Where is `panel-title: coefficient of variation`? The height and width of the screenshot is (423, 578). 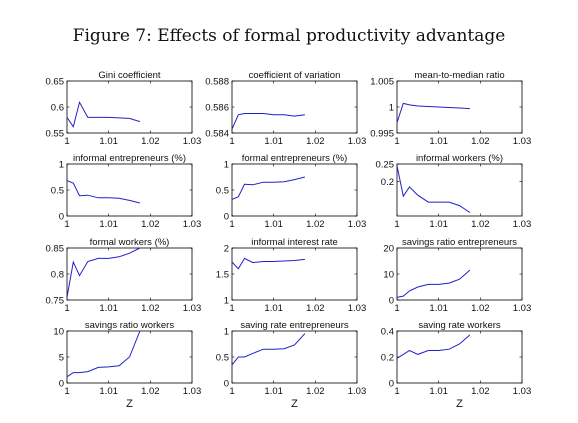
panel-title: coefficient of variation is located at coordinates (295, 75).